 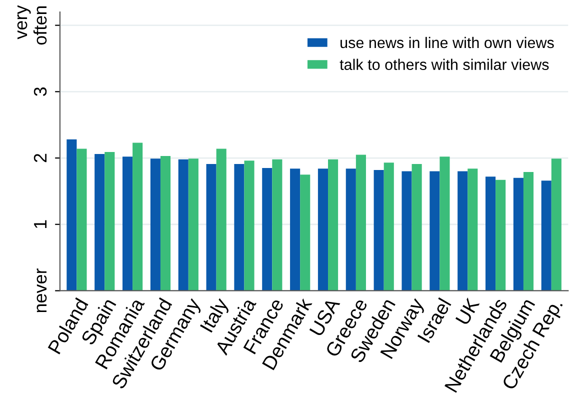 What do you see at coordinates (32, 25) in the screenshot?
I see `y-tick-label: very often` at bounding box center [32, 25].